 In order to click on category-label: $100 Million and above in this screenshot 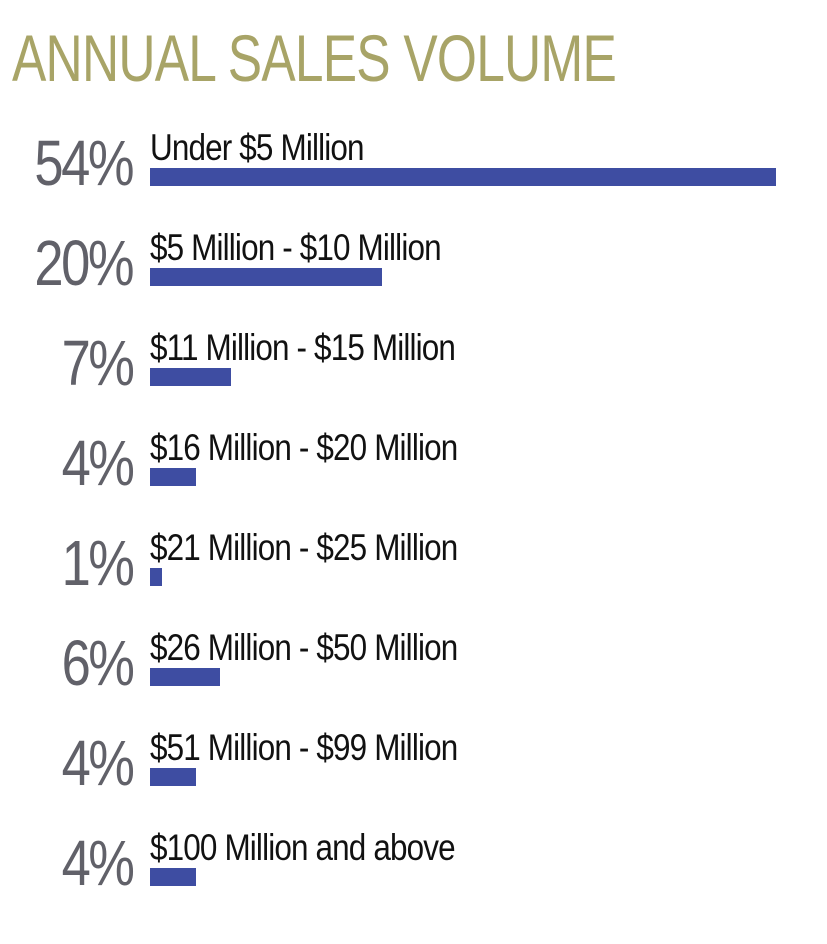, I will do `click(303, 847)`.